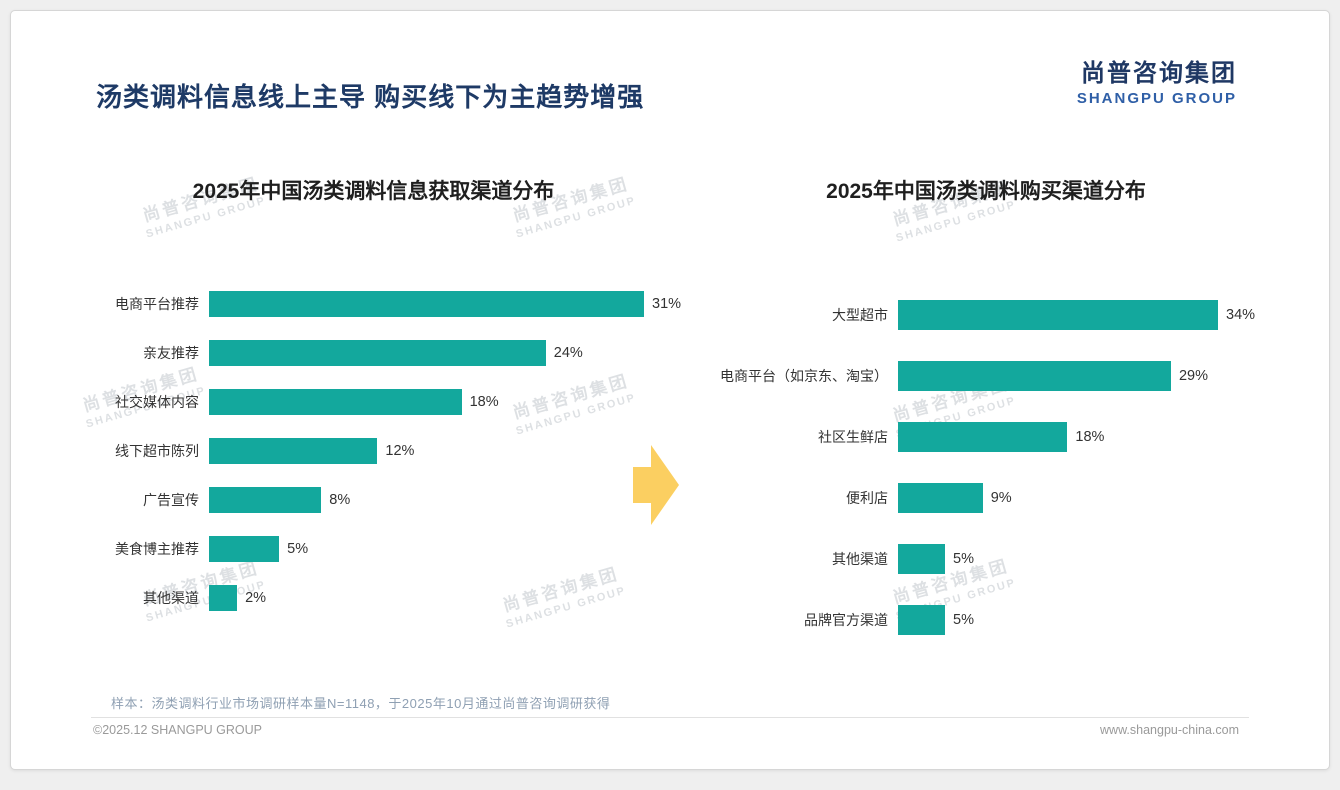 Image resolution: width=1340 pixels, height=790 pixels. I want to click on value-label: 31%, so click(667, 303).